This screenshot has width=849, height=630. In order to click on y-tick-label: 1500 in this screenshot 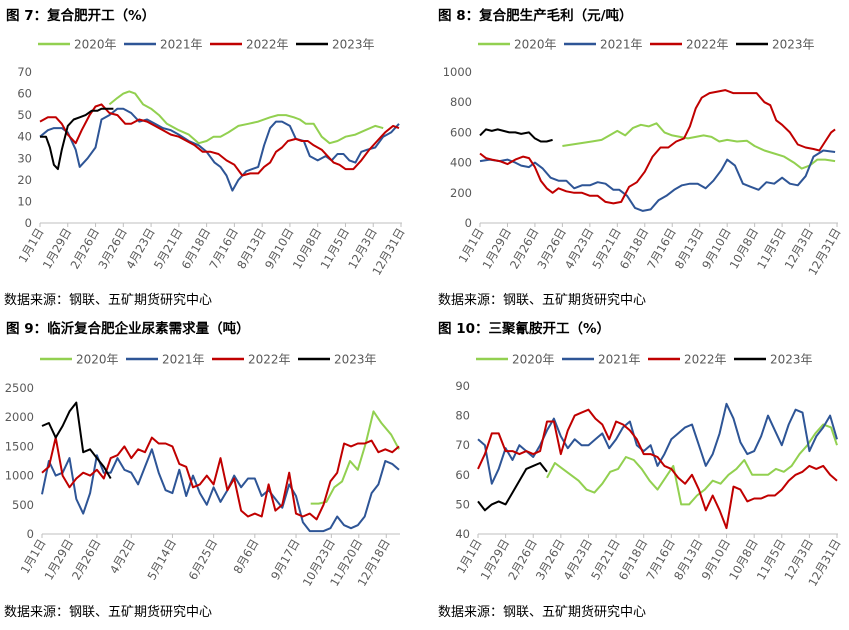, I will do `click(19, 446)`.